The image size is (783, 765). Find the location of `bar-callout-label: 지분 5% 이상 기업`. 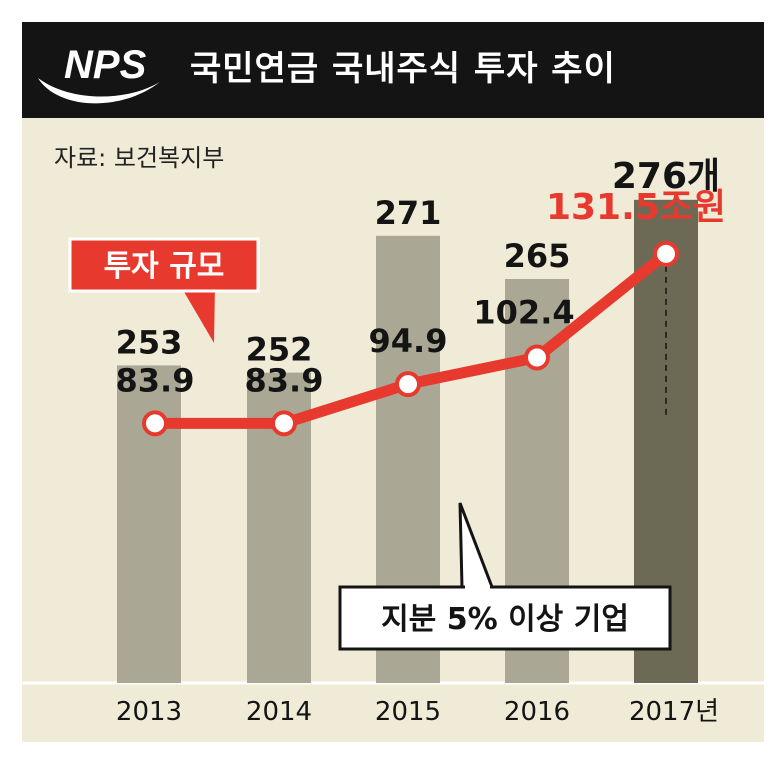

bar-callout-label: 지분 5% 이상 기업 is located at coordinates (505, 619).